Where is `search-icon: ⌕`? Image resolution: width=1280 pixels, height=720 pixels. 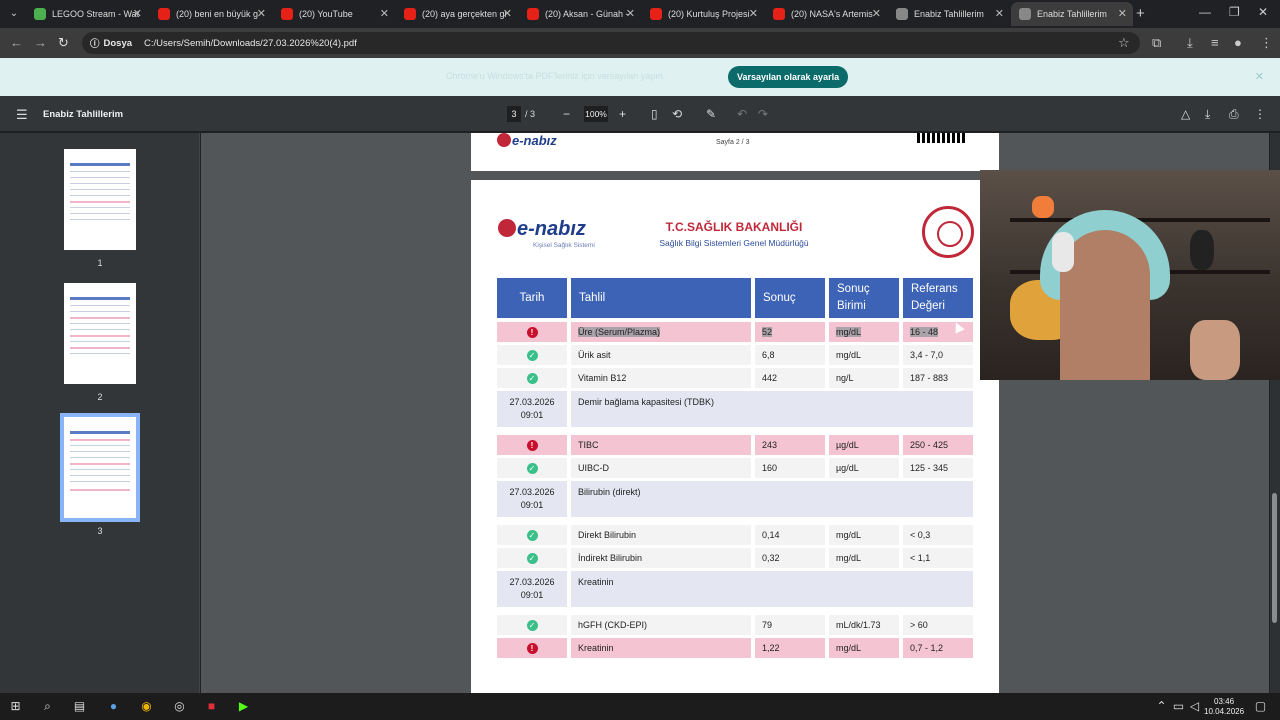
search-icon: ⌕ is located at coordinates (47, 706).